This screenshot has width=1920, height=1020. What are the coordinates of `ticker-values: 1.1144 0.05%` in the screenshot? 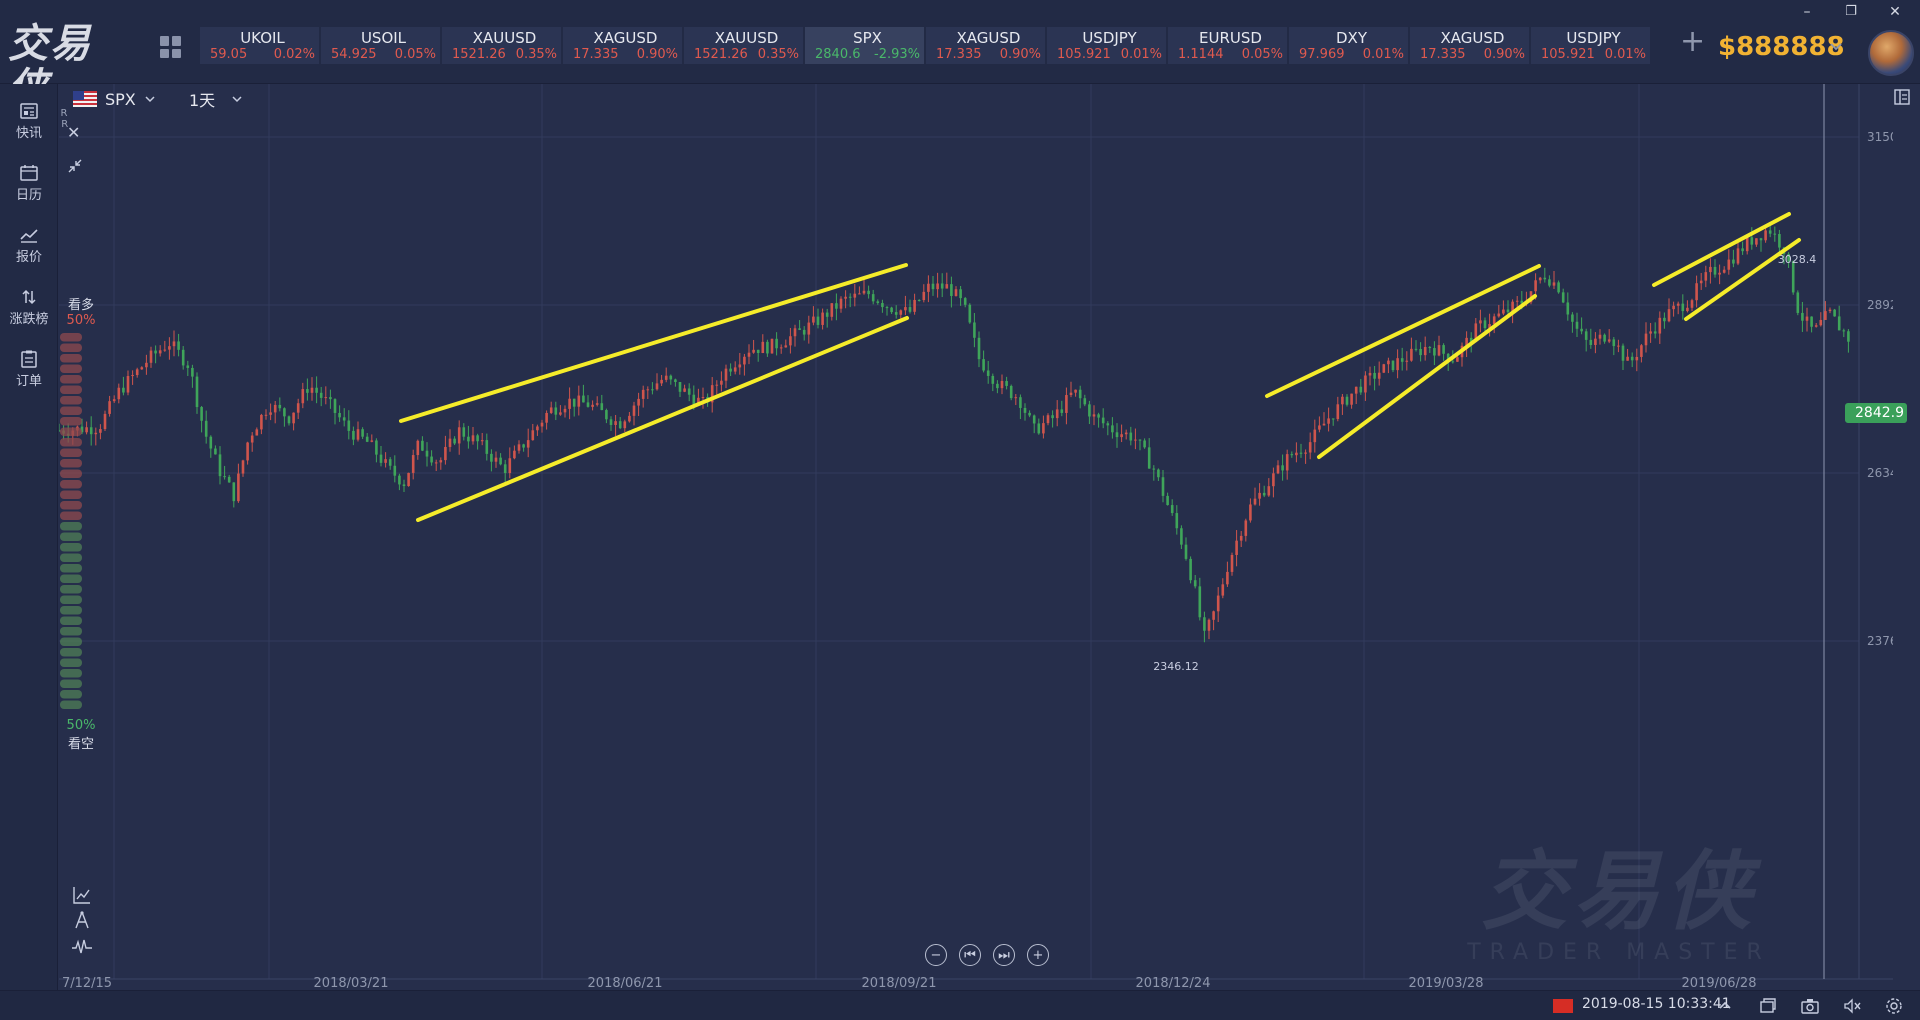 It's located at (1230, 55).